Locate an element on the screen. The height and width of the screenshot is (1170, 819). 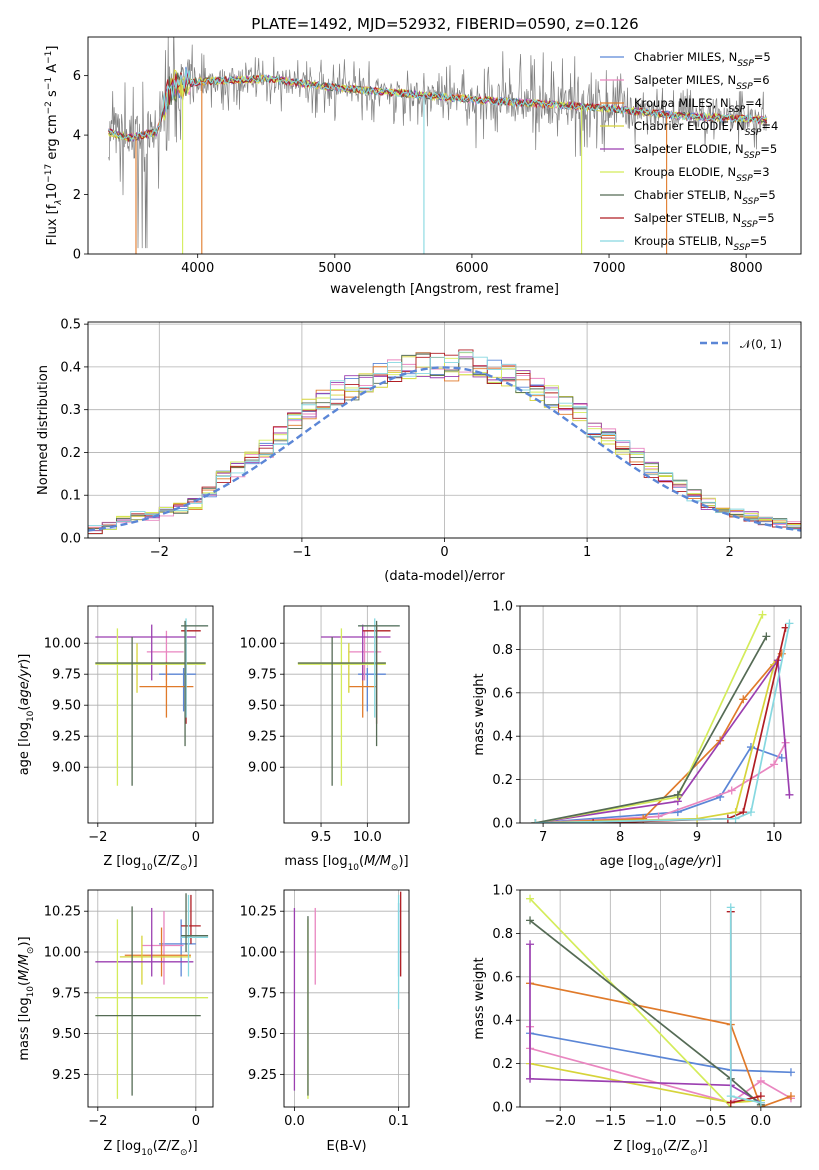
mass-ebv-panel: 0.0 0.1 9.25 9.50 9.75 10.00 10.25 E(B-V) is located at coordinates (325, 1021).